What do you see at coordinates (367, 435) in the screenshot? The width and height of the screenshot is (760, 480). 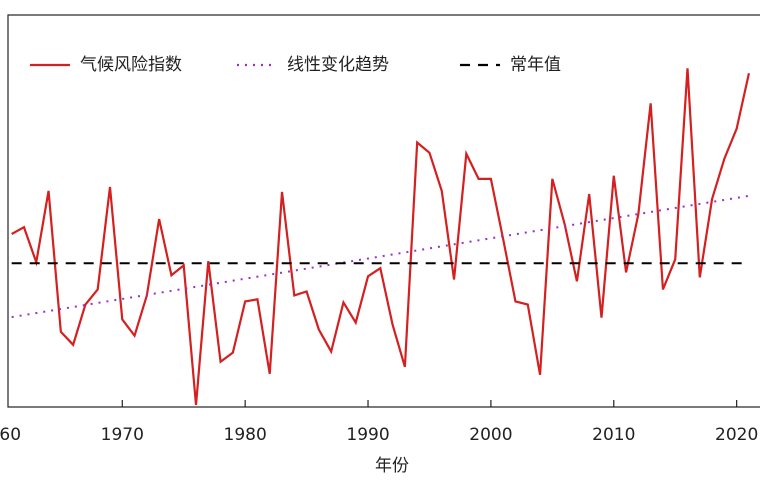 I see `x-tick-label: 1990` at bounding box center [367, 435].